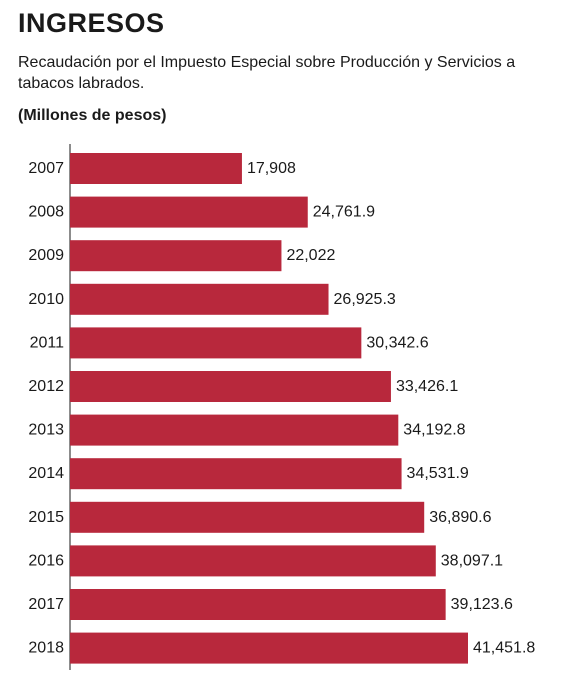  I want to click on bar-2012, so click(230, 386).